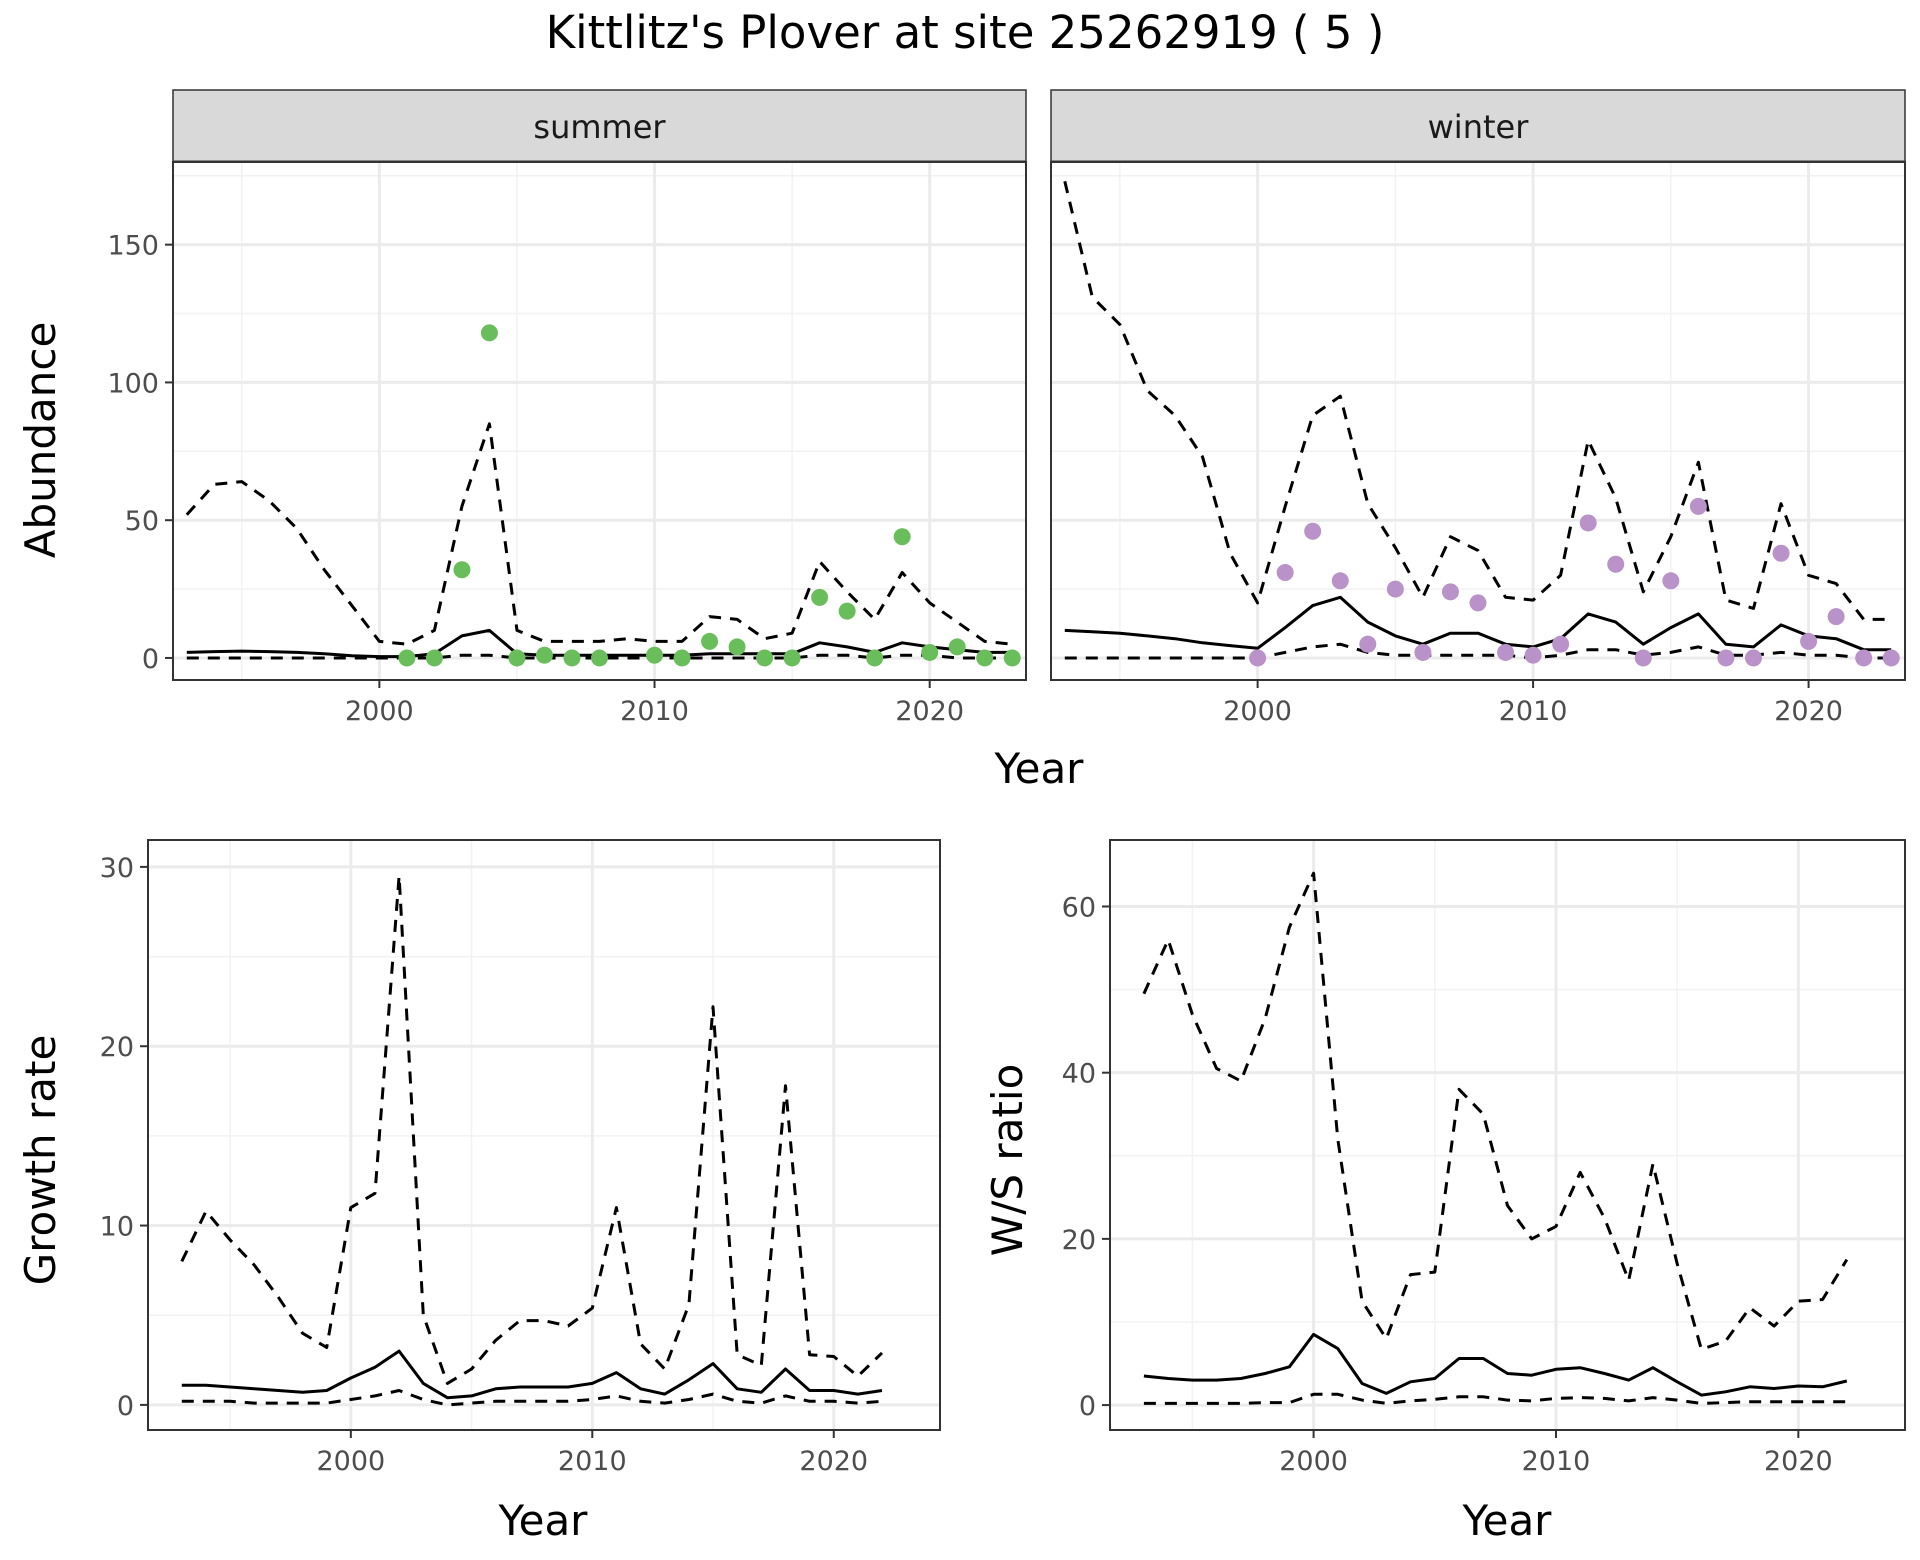 This screenshot has height=1560, width=1920. What do you see at coordinates (133, 383) in the screenshot?
I see `y-tick-label: 100` at bounding box center [133, 383].